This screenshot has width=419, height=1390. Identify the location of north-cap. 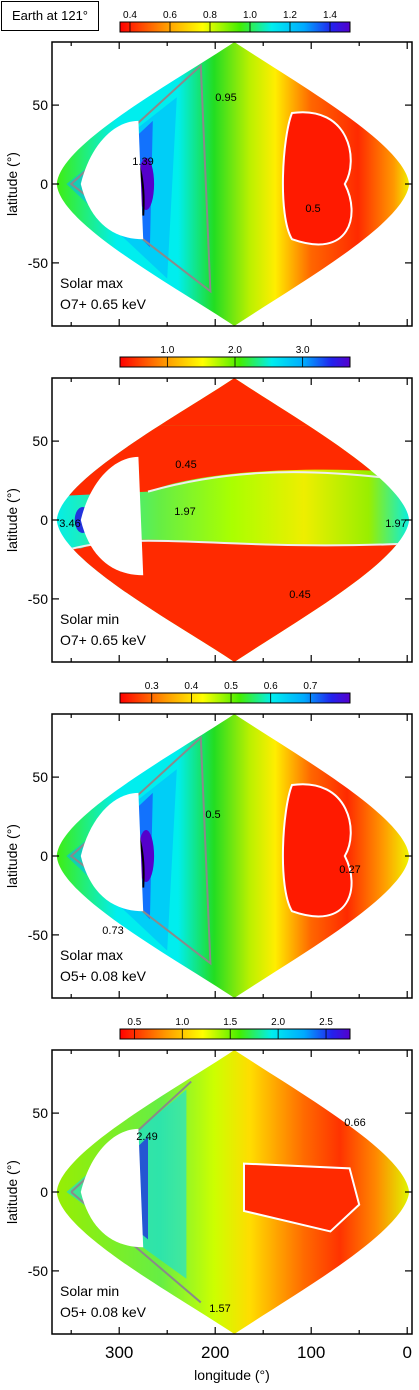
(233, 402).